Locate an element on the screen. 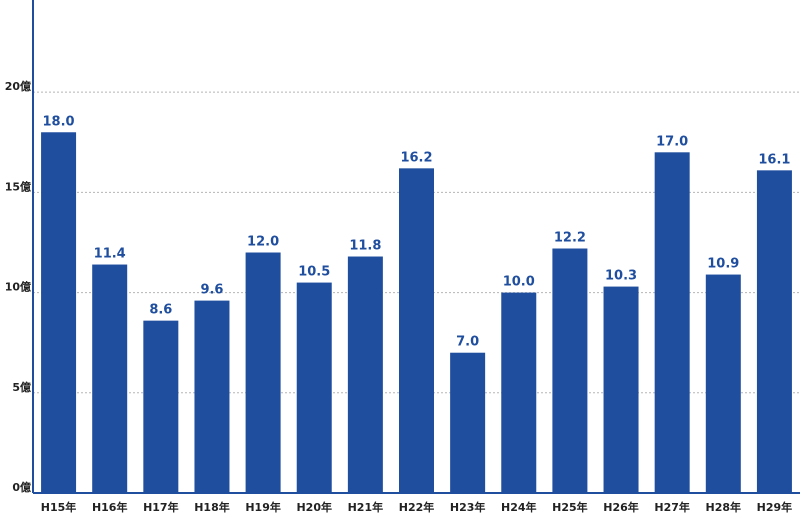  data-label: 12.0 is located at coordinates (263, 242).